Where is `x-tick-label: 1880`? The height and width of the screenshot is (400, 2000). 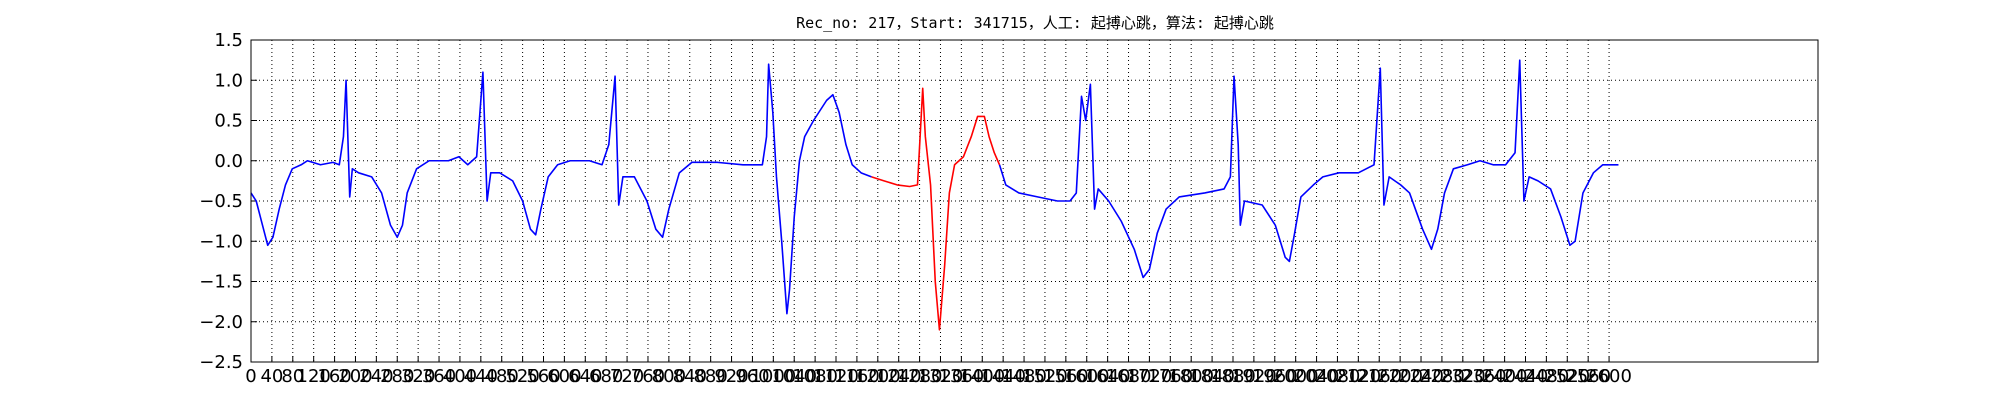
x-tick-label: 1880 is located at coordinates (1233, 376).